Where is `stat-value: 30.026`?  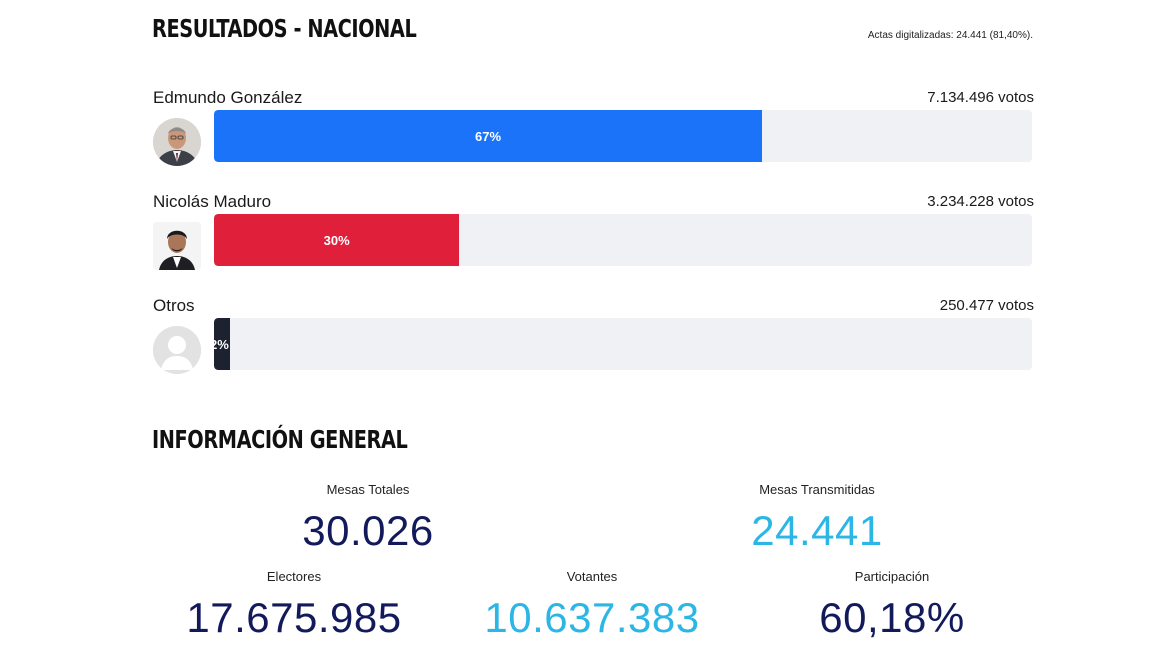 stat-value: 30.026 is located at coordinates (368, 530).